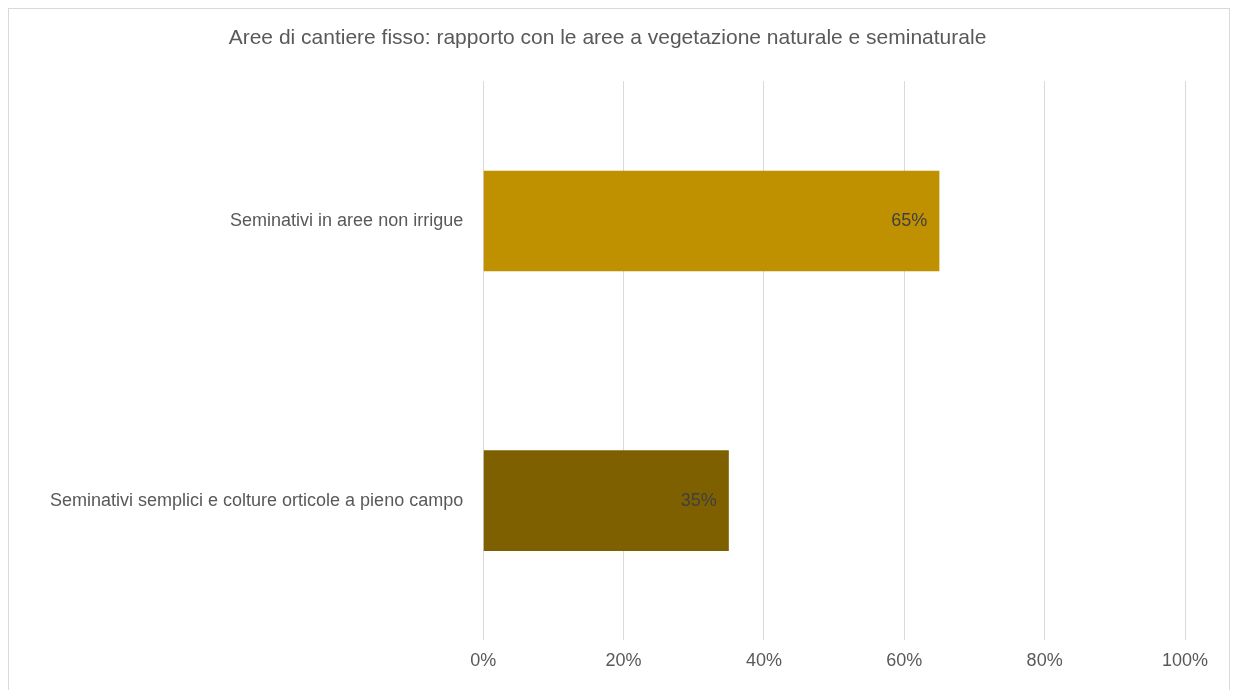  I want to click on x-tick-label: 60%, so click(904, 660).